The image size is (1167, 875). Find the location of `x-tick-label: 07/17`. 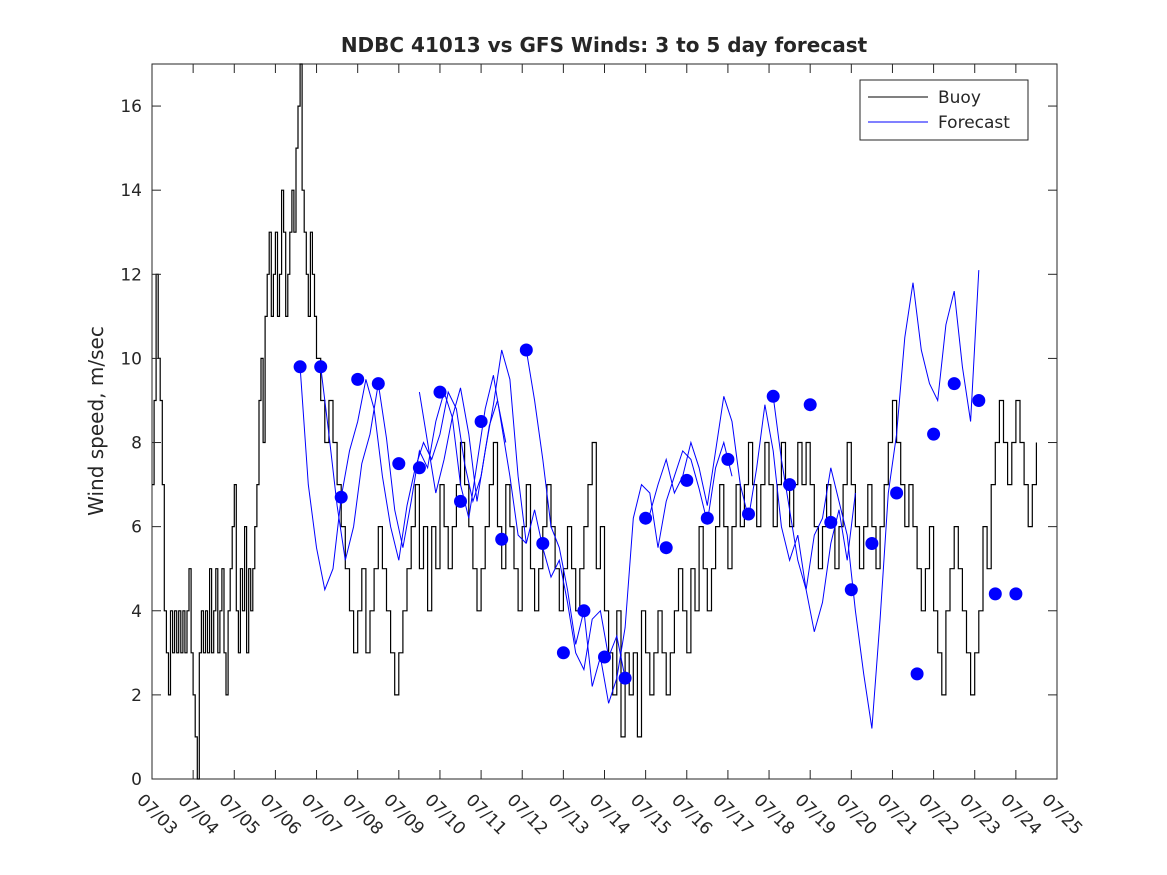

x-tick-label: 07/17 is located at coordinates (732, 814).